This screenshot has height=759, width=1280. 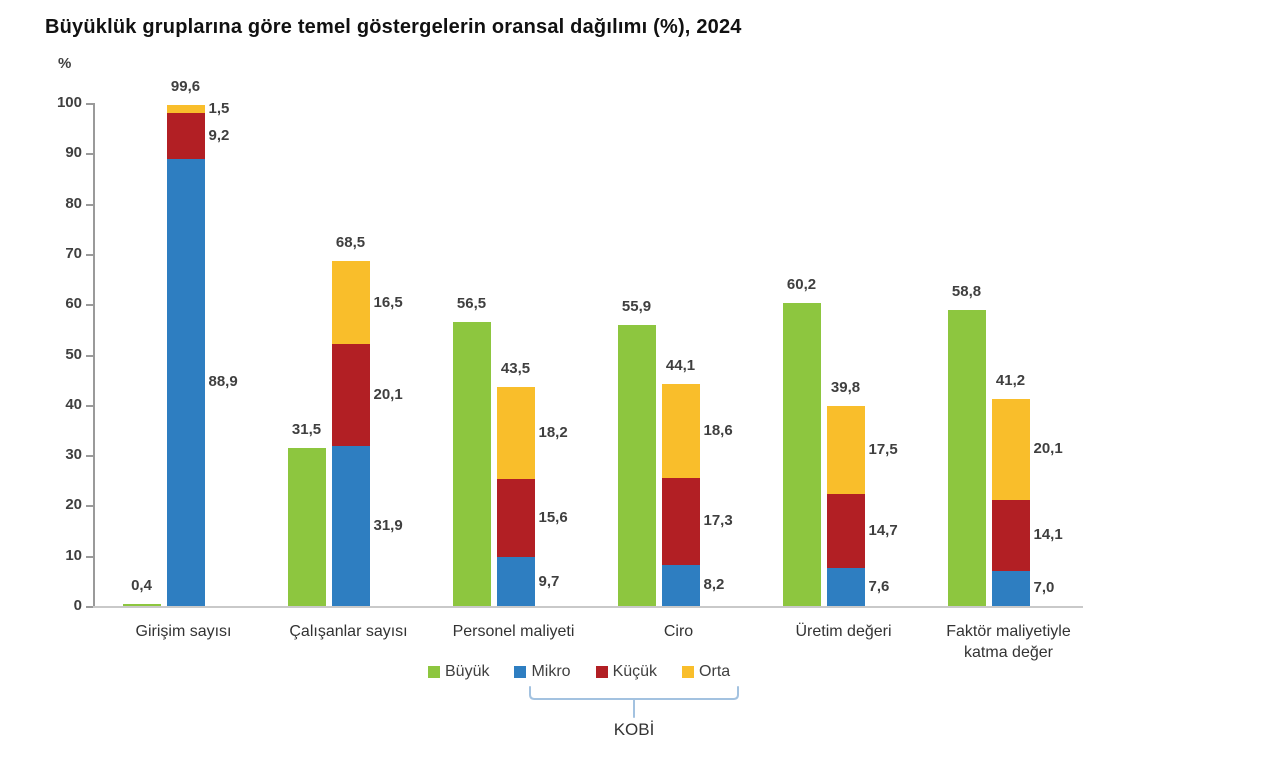 I want to click on bar-kucuk-faktor-maliyetiyle-katma-deger, so click(x=1010, y=535).